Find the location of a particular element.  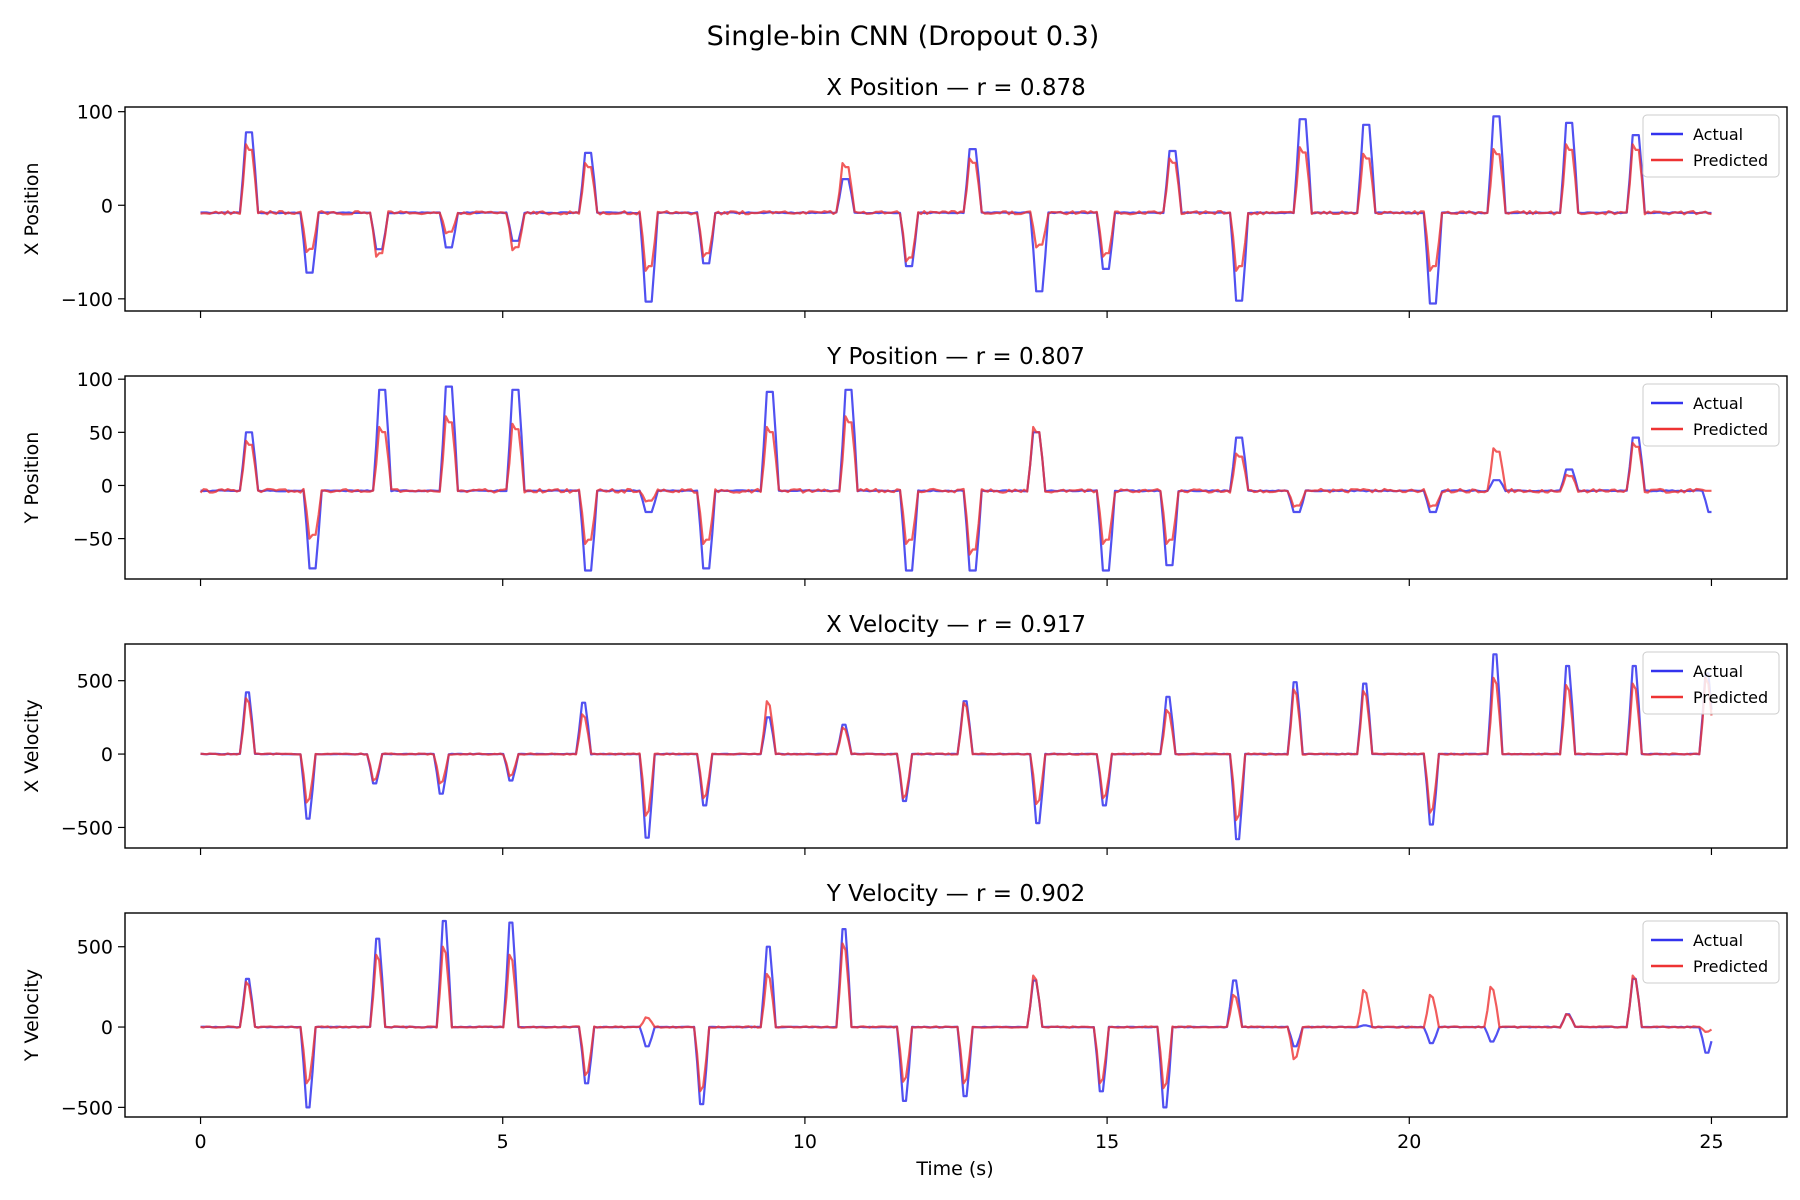

panel-ypos-ytick-label: 0 is located at coordinates (107, 486).